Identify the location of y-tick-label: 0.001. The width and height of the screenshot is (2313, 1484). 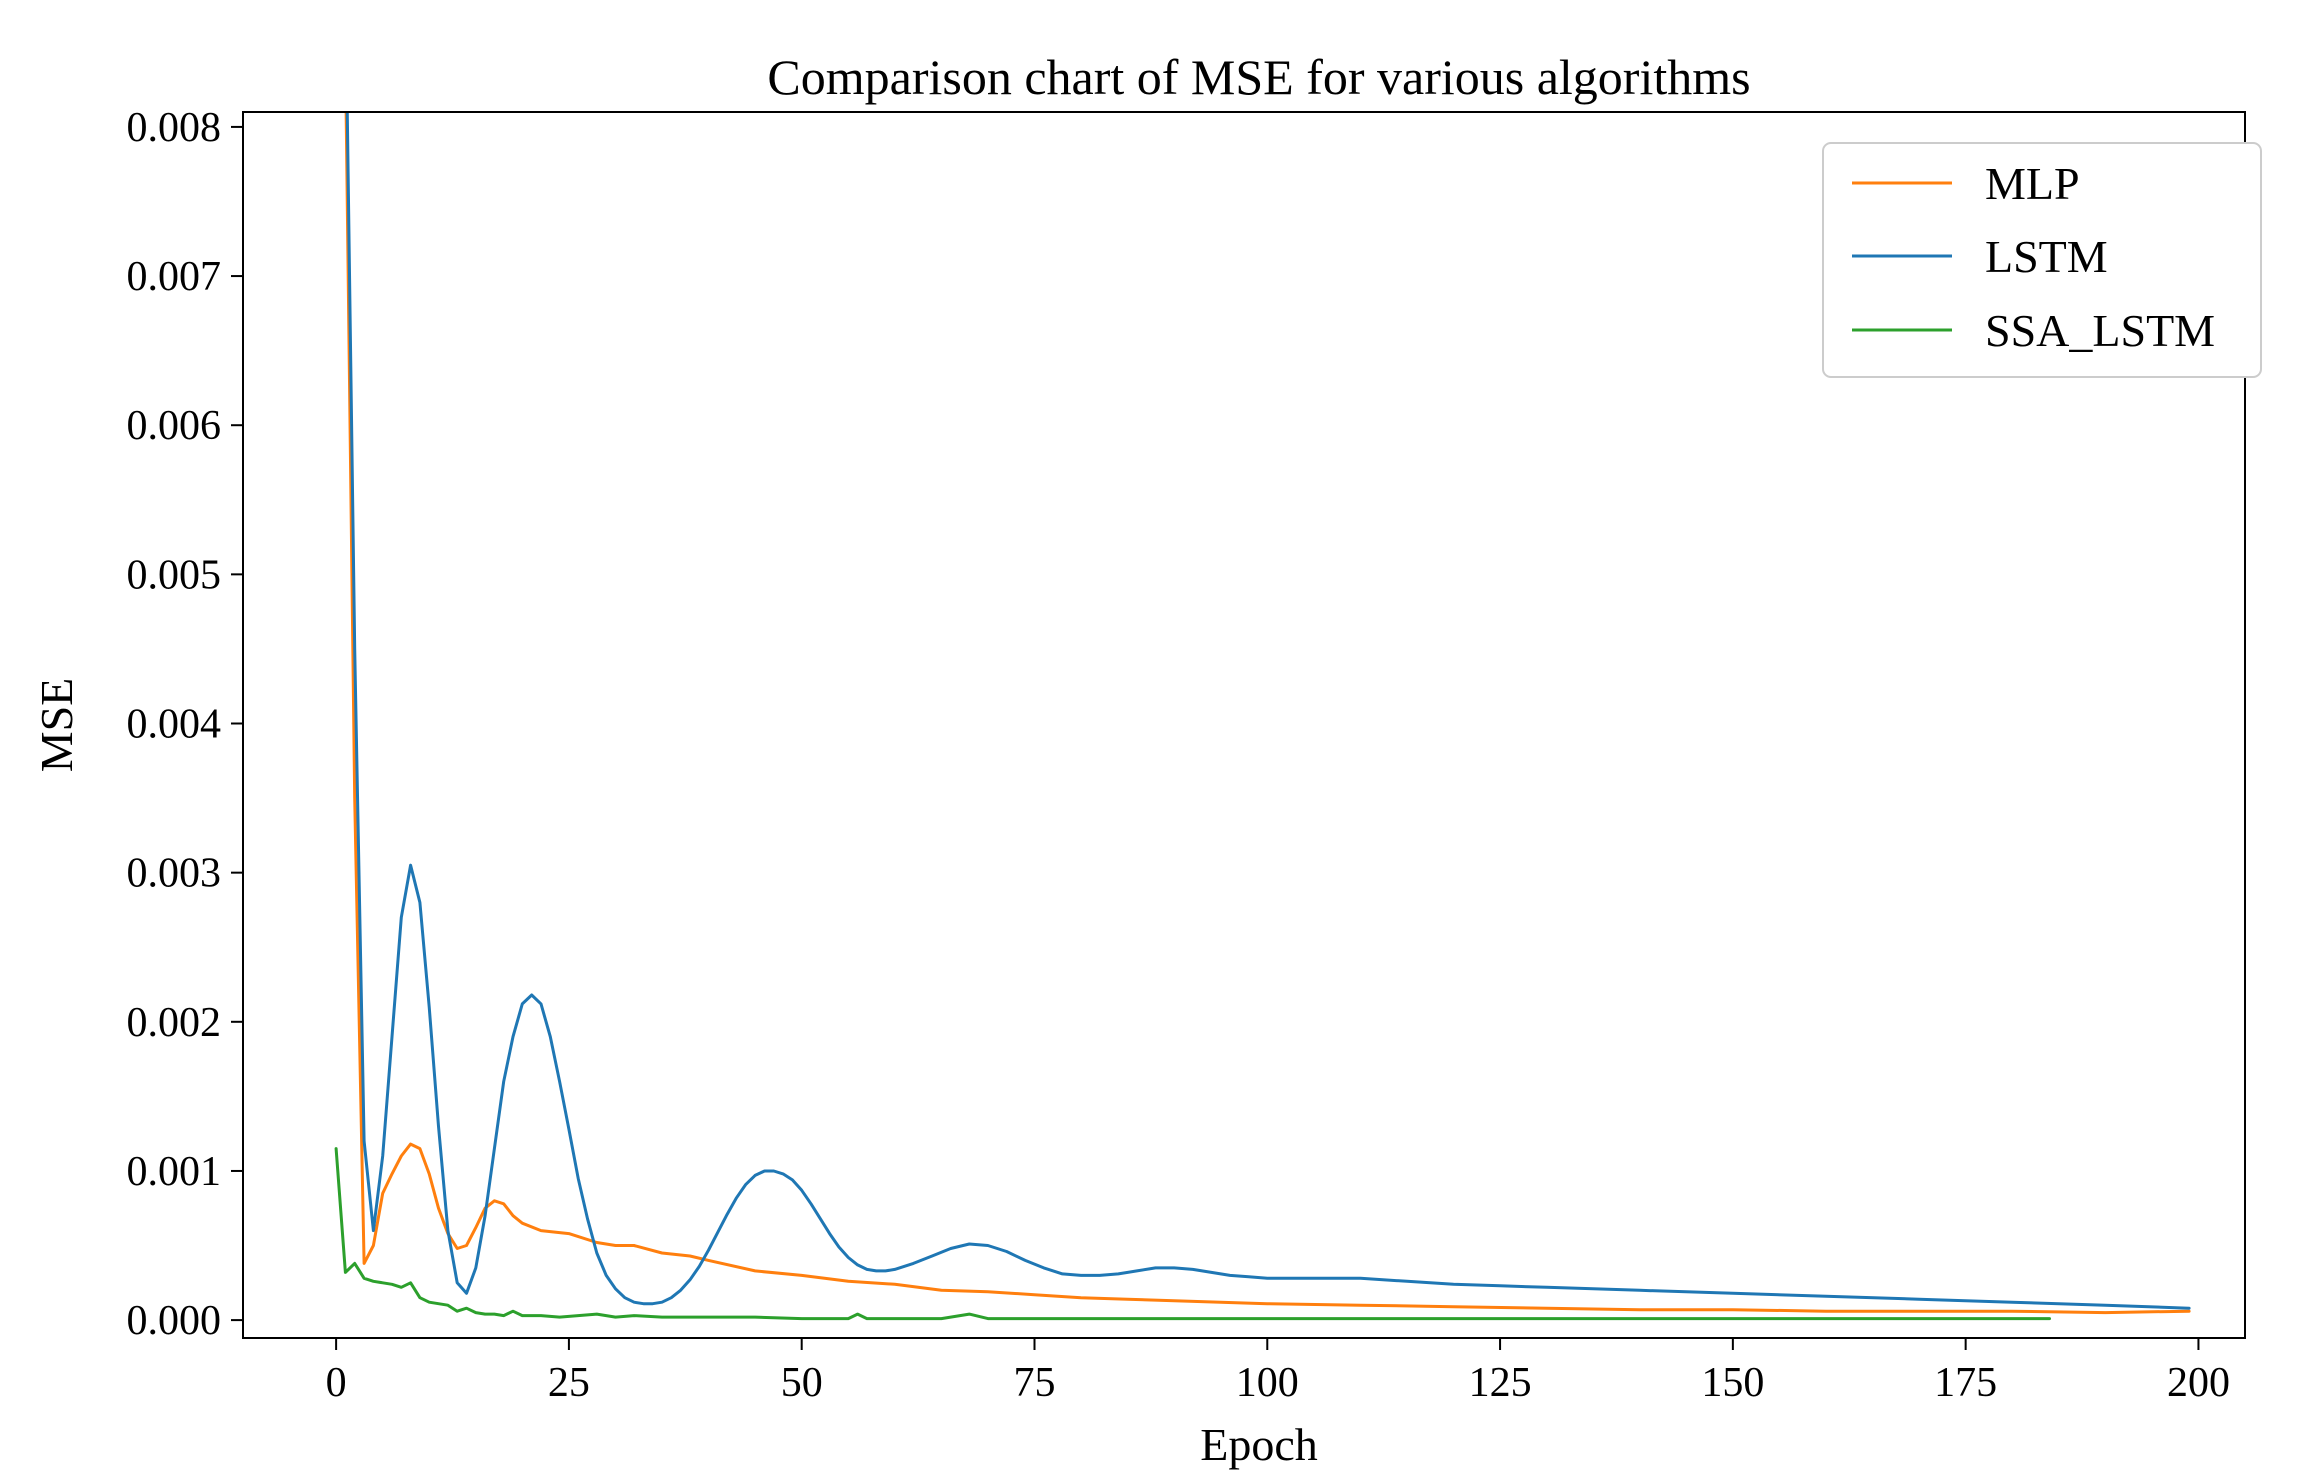
(174, 1172).